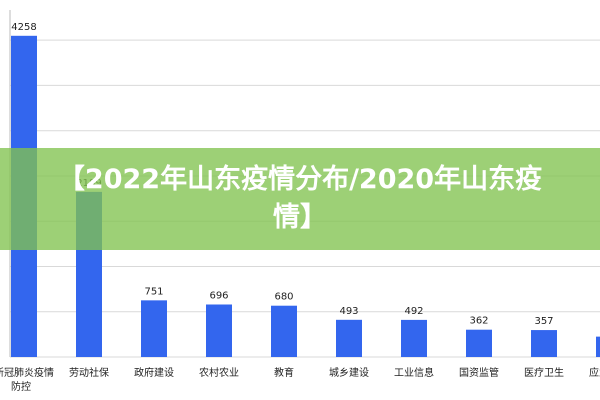 The height and width of the screenshot is (400, 600). I want to click on x-tick-label: 教育, so click(284, 372).